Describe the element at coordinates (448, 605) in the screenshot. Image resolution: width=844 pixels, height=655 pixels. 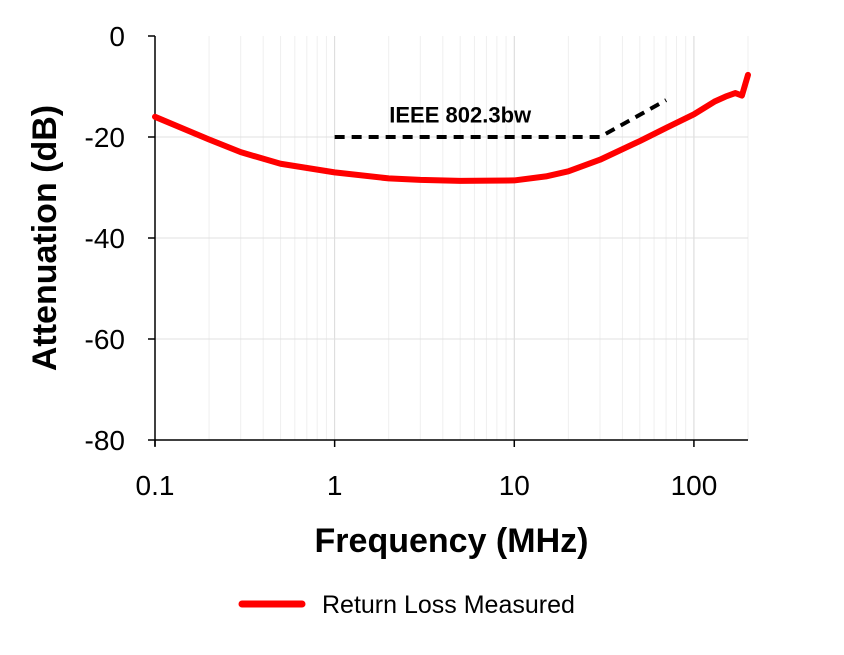
I see `legend-label: Return Loss Measured` at that location.